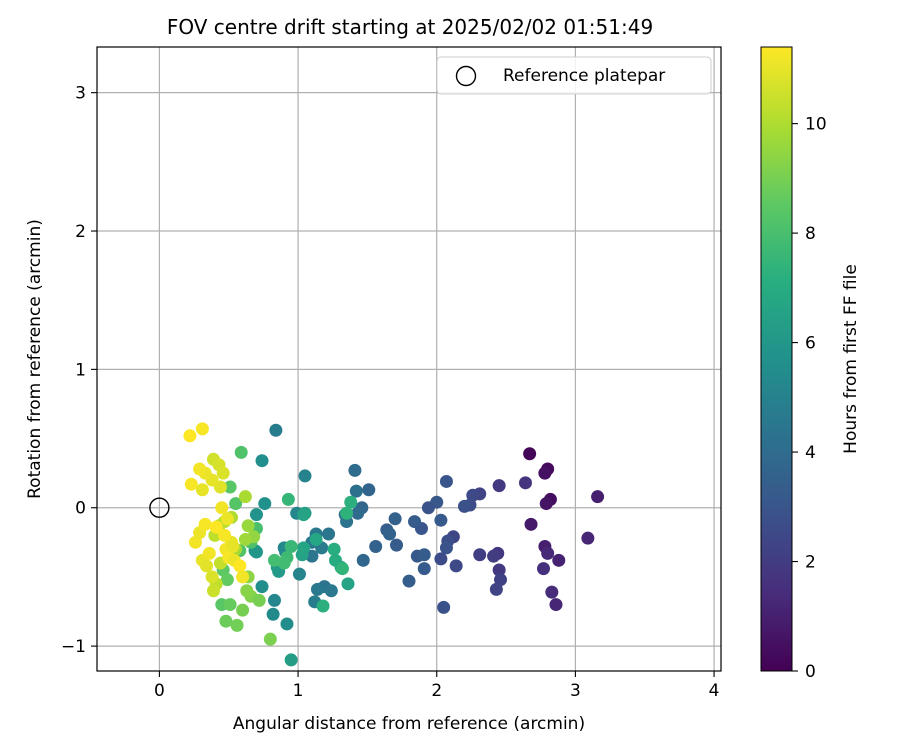 Image resolution: width=900 pixels, height=750 pixels. What do you see at coordinates (436, 691) in the screenshot?
I see `x-tick-label: 2` at bounding box center [436, 691].